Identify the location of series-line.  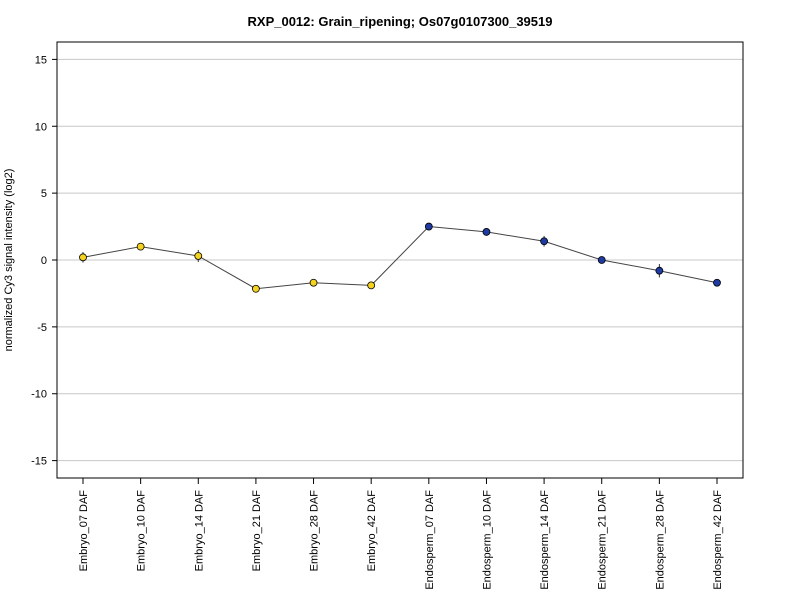
(400, 258).